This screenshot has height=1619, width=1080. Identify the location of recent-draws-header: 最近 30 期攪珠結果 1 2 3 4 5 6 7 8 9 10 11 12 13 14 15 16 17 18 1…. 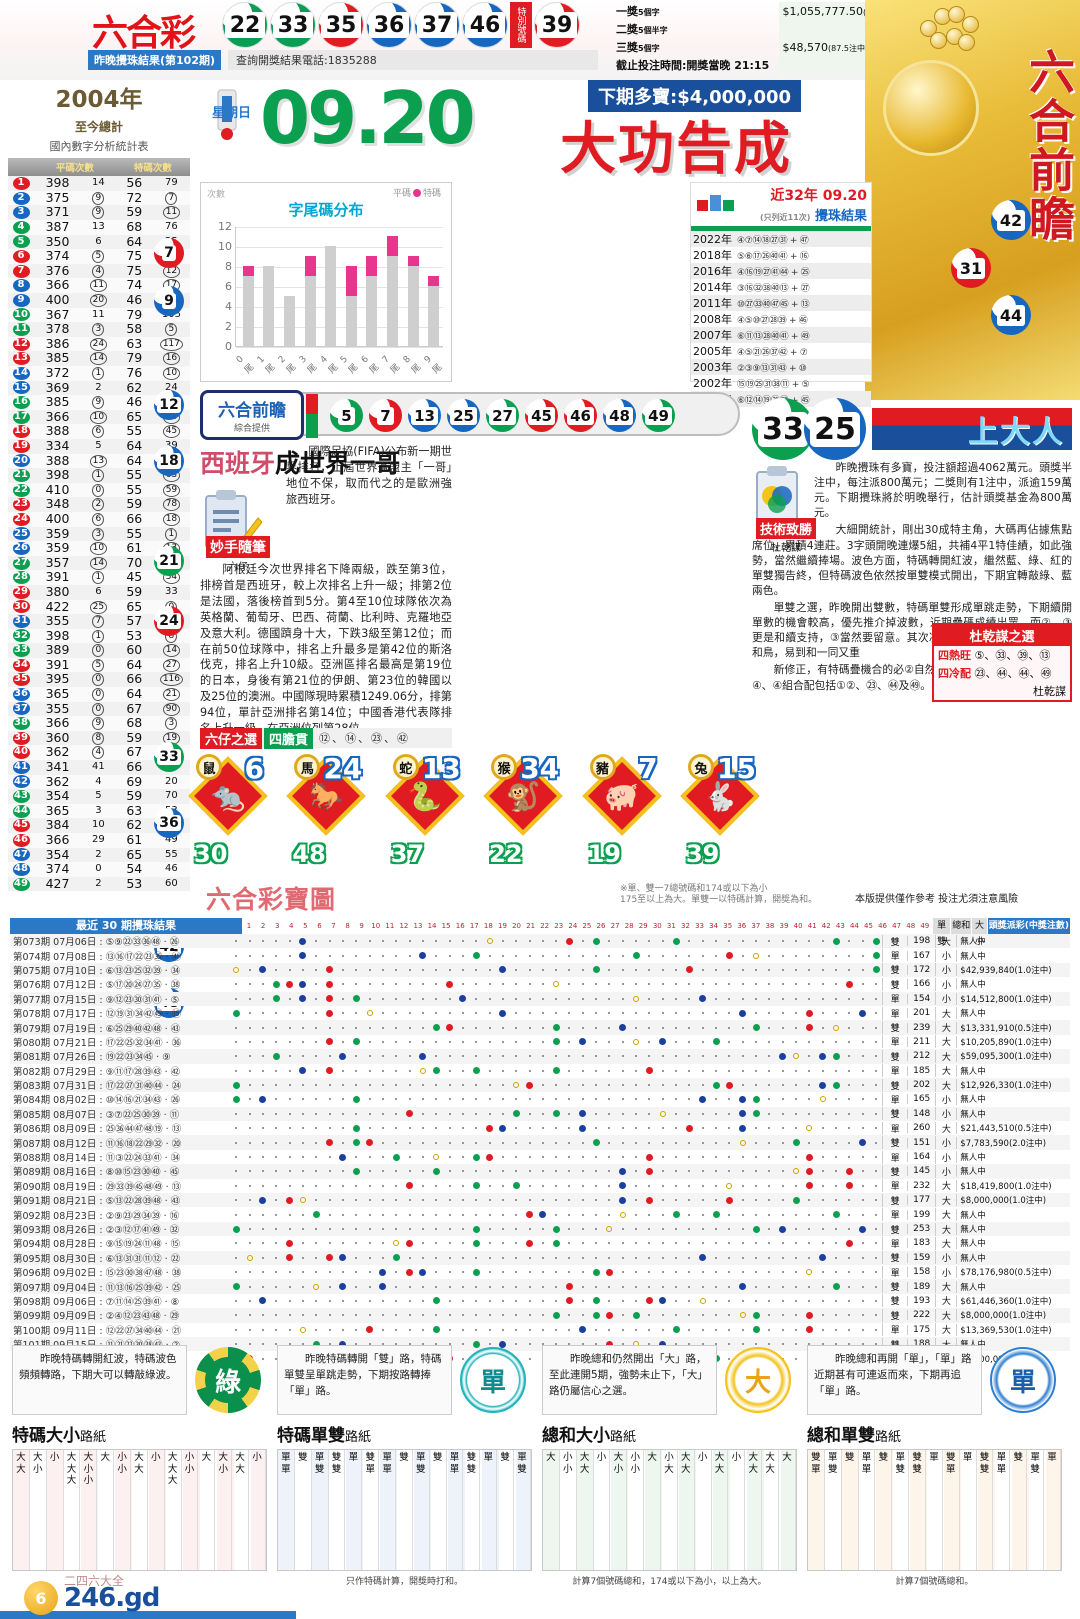
(540, 932).